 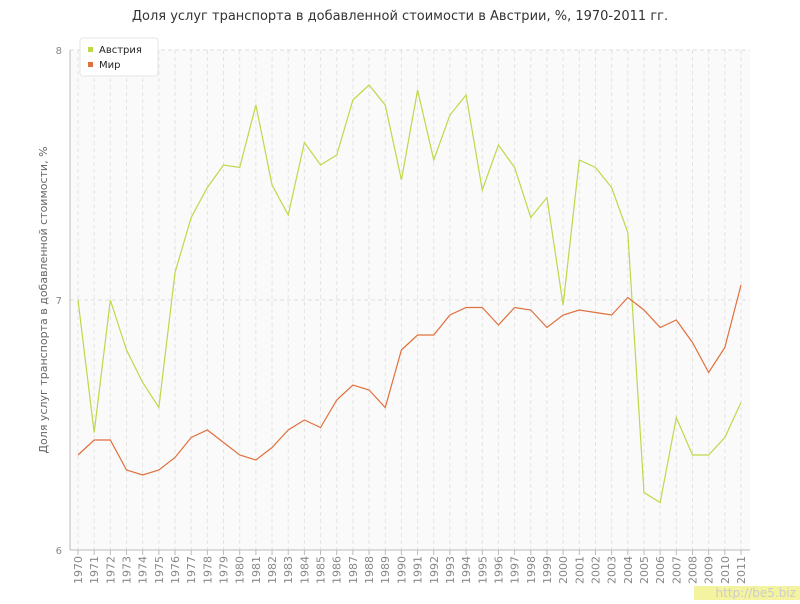 I want to click on x-tick-label: 1996, so click(x=498, y=570).